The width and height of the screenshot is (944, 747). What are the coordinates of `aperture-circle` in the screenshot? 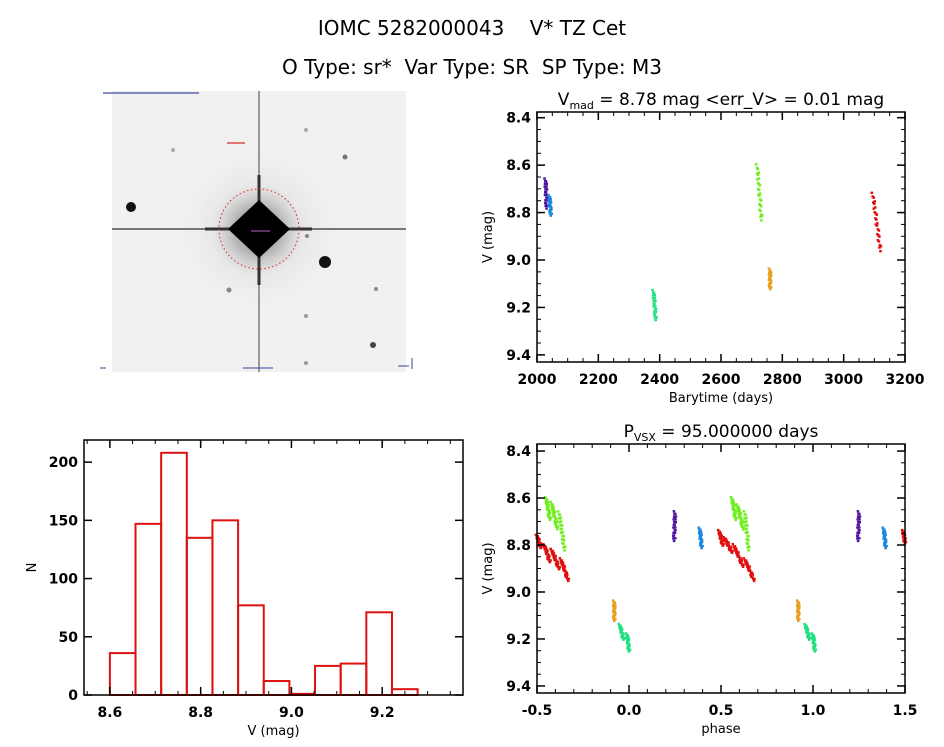 It's located at (259, 229).